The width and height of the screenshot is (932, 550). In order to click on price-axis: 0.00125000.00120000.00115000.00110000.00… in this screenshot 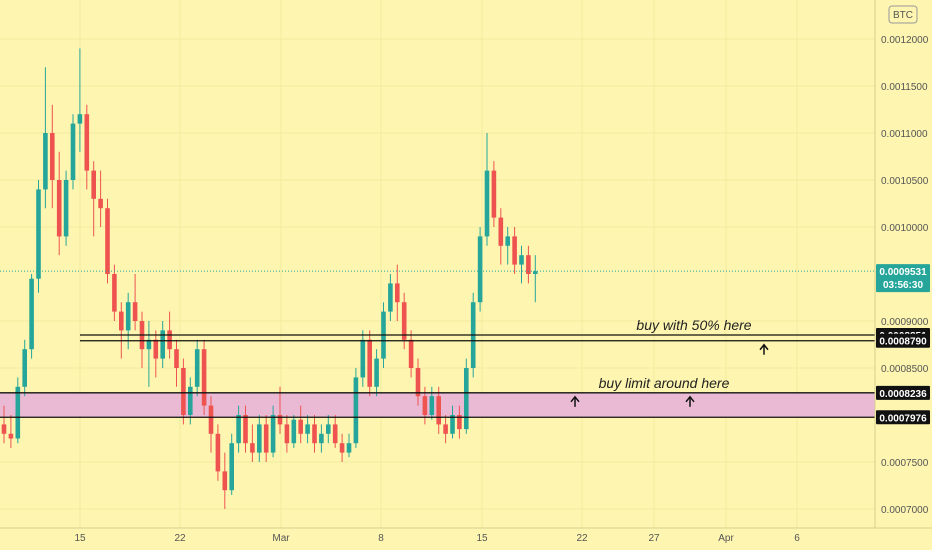, I will do `click(905, 258)`.